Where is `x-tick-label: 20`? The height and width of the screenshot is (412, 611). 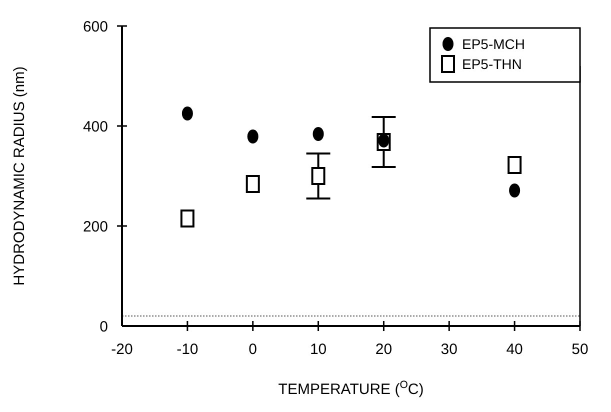 x-tick-label: 20 is located at coordinates (383, 349).